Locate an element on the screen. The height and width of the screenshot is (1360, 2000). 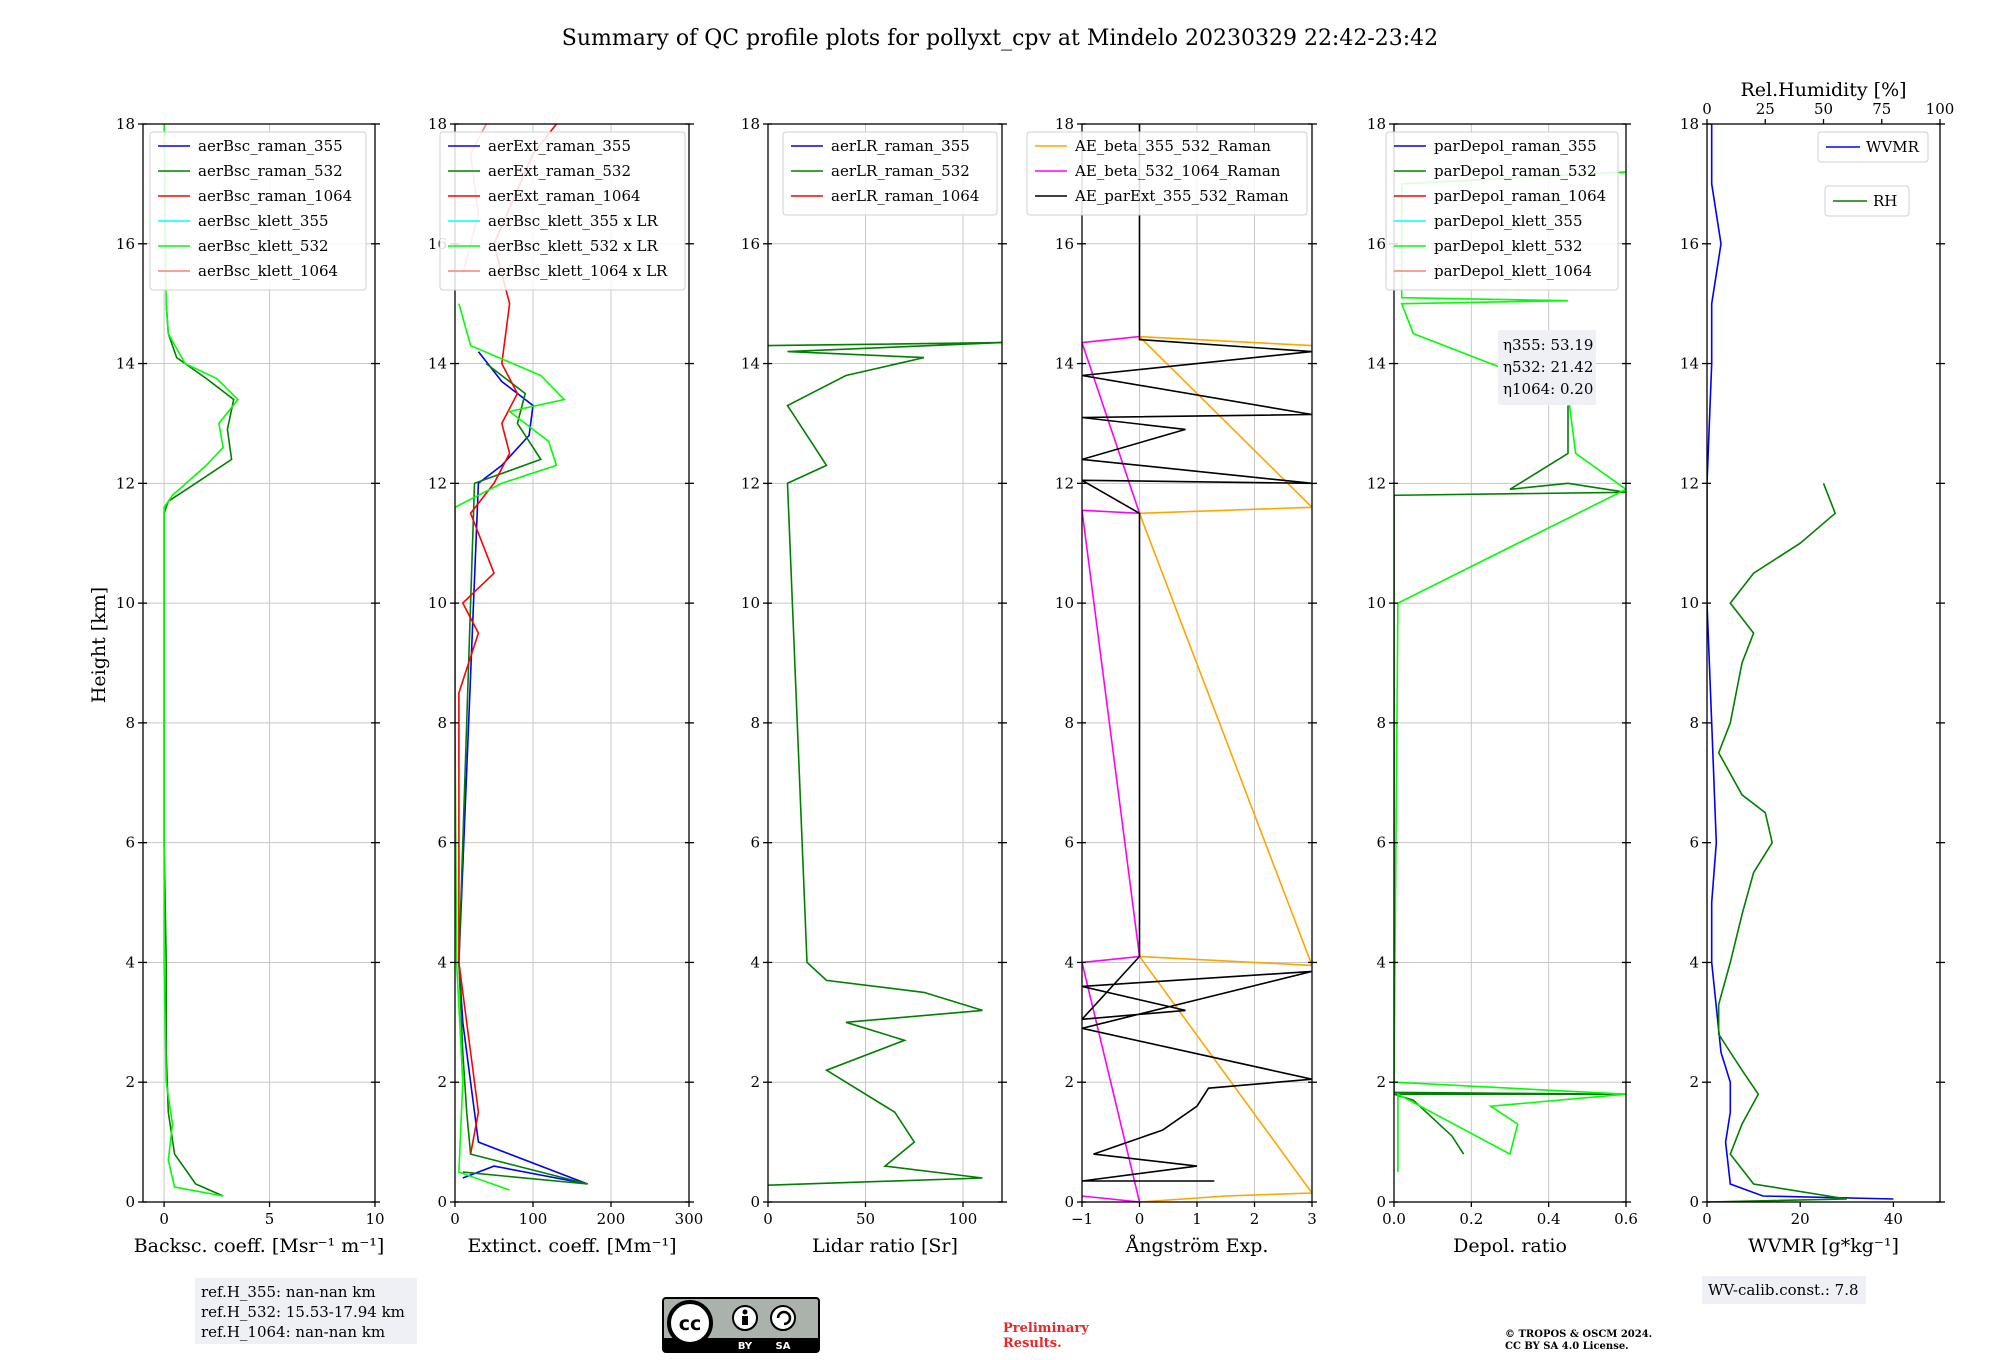
series-line-WVMR is located at coordinates (1800, 662).